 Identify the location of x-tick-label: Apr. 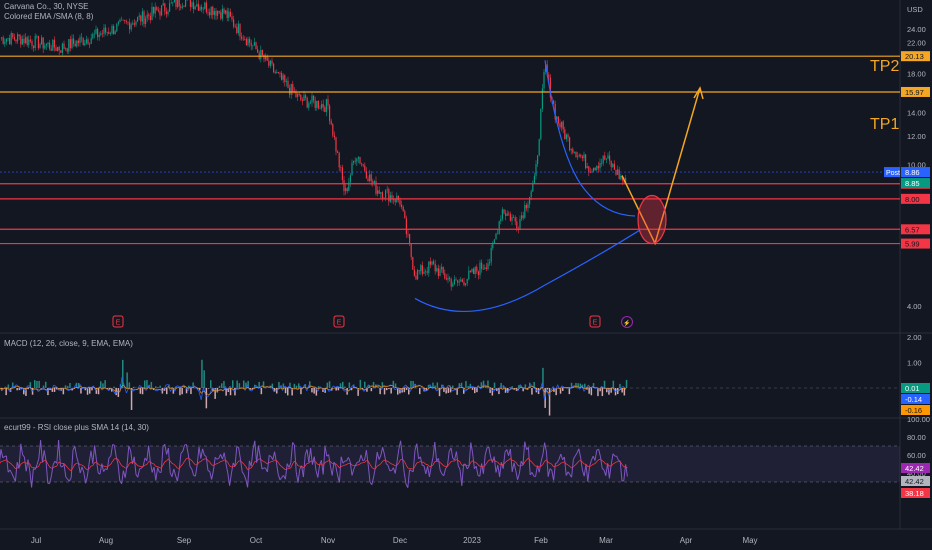
(686, 540).